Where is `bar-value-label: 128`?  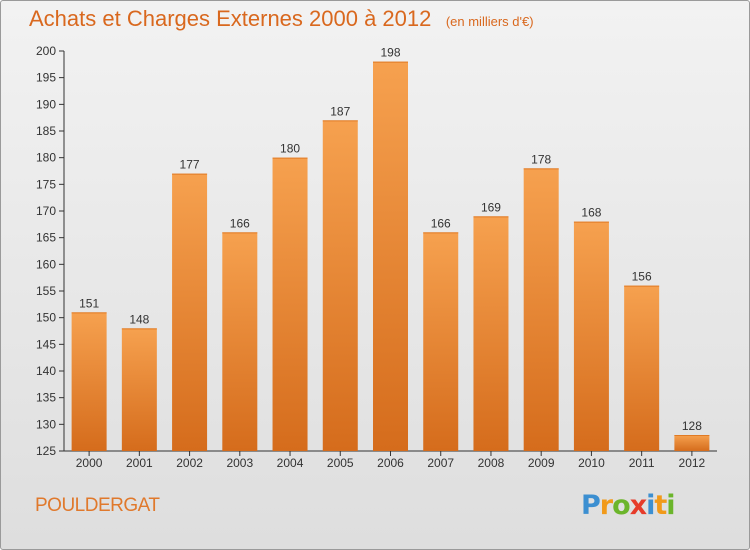 bar-value-label: 128 is located at coordinates (692, 426).